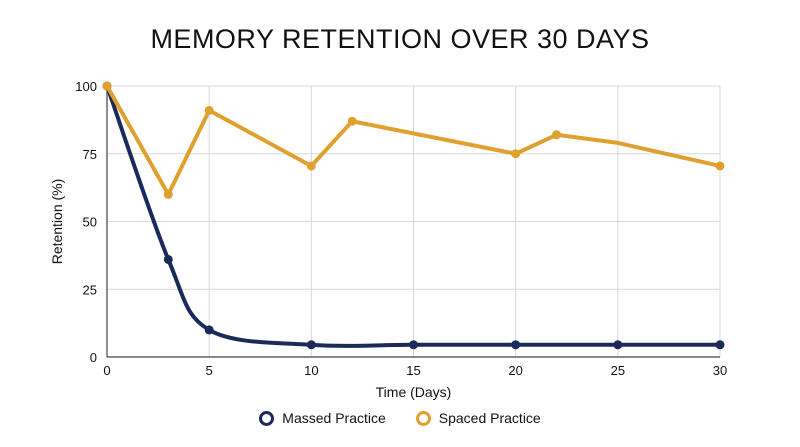  I want to click on x-tick-label: 5, so click(209, 370).